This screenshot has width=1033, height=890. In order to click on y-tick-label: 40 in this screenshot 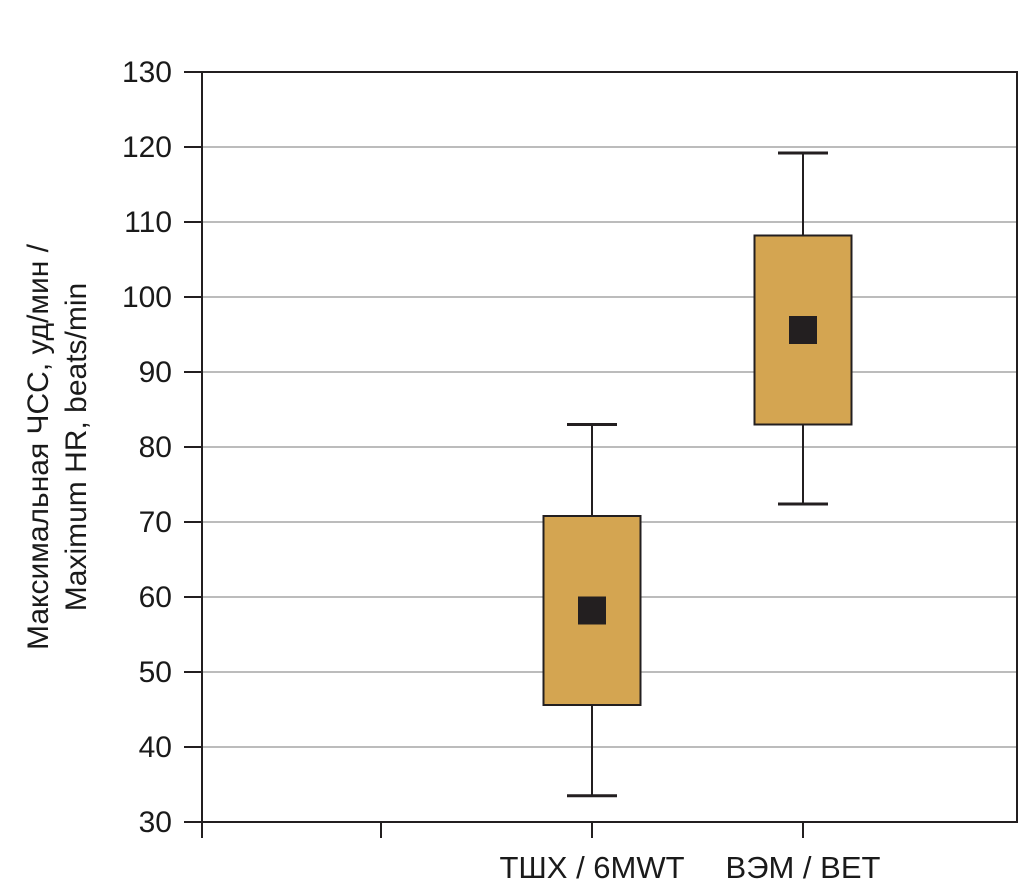, I will do `click(155, 747)`.